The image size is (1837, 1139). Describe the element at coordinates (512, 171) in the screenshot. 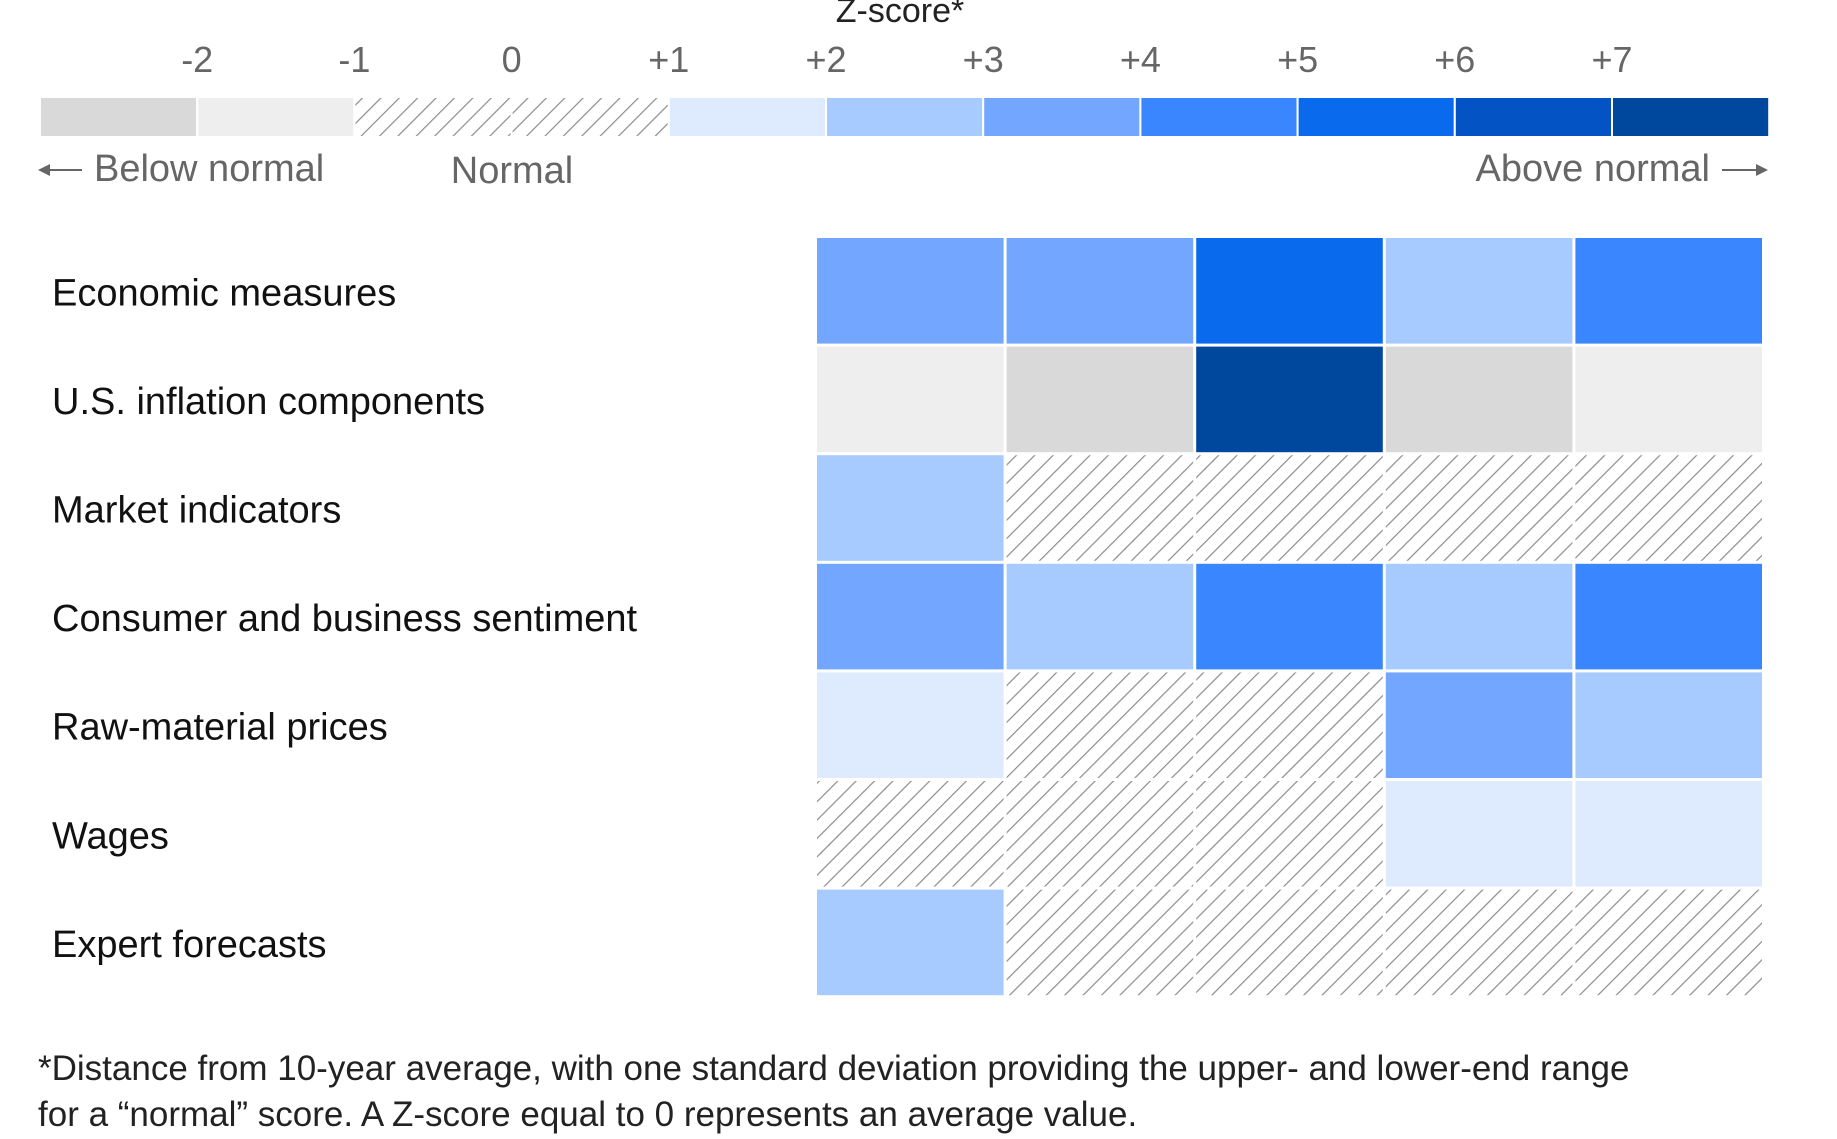

I see `normal-label: Normal` at that location.